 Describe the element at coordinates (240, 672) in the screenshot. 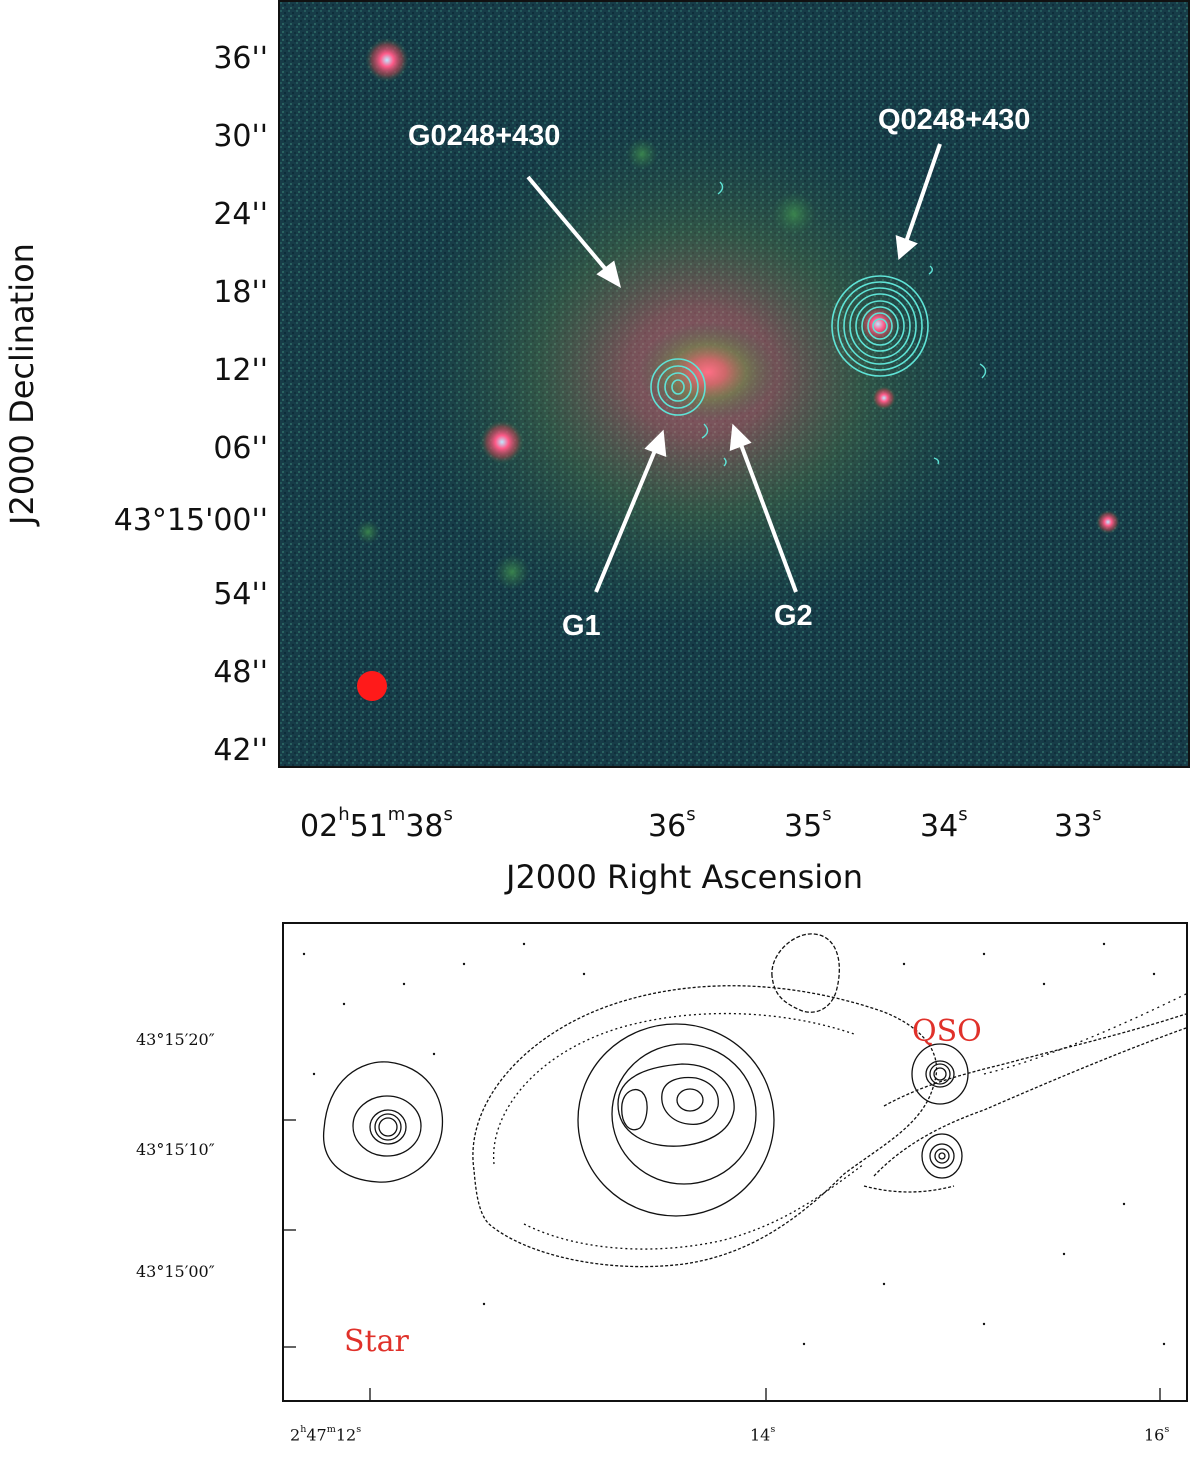

I see `dec-tick-label: 48''` at that location.